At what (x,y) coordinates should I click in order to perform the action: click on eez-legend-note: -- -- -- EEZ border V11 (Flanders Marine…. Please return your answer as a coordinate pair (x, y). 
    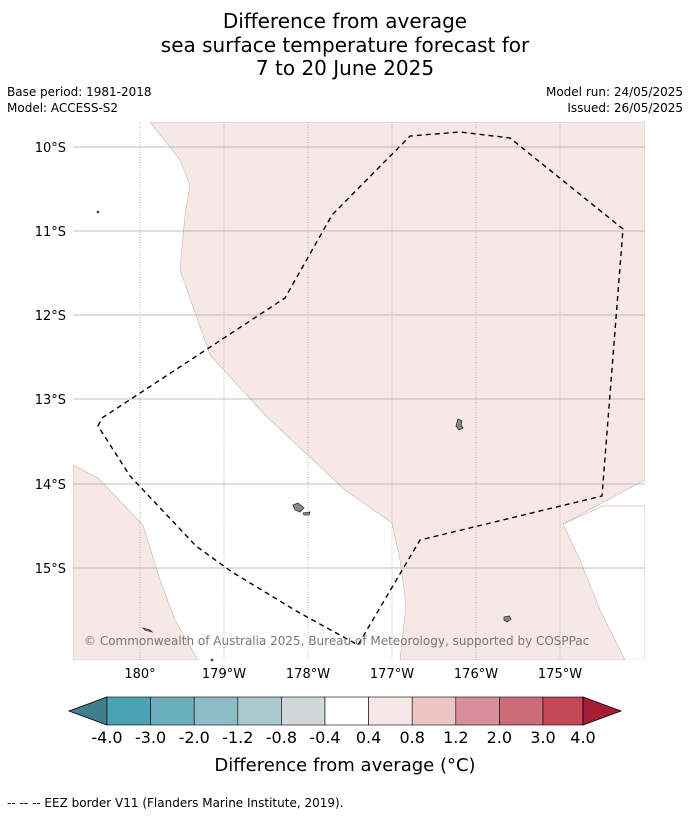
    Looking at the image, I should click on (175, 803).